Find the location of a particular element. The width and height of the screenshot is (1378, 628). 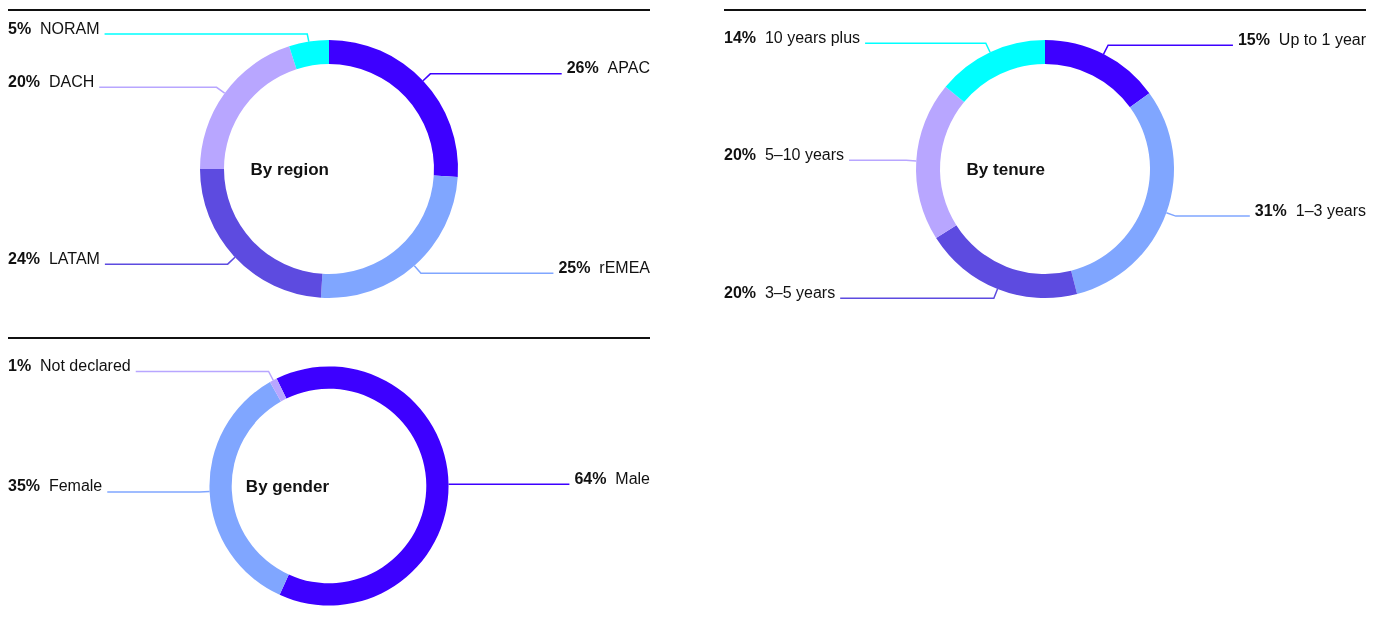

slice-label: 3–5 years is located at coordinates (796, 292).